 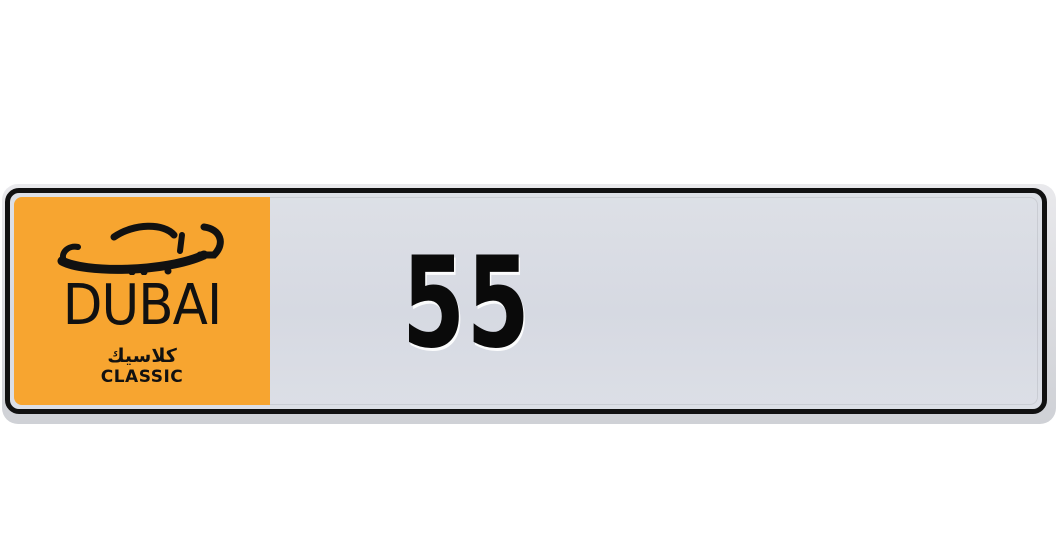 I want to click on category-arabic: كلاسيك, so click(x=142, y=356).